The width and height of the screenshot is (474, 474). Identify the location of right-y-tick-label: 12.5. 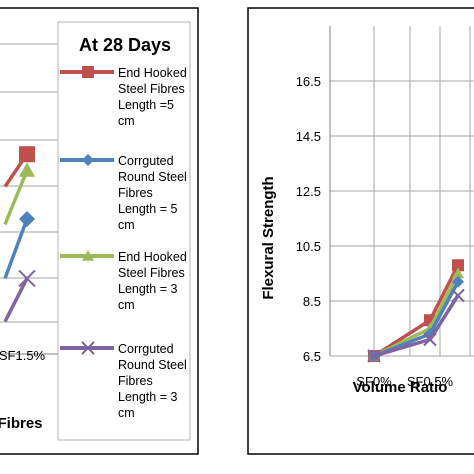
(308, 191).